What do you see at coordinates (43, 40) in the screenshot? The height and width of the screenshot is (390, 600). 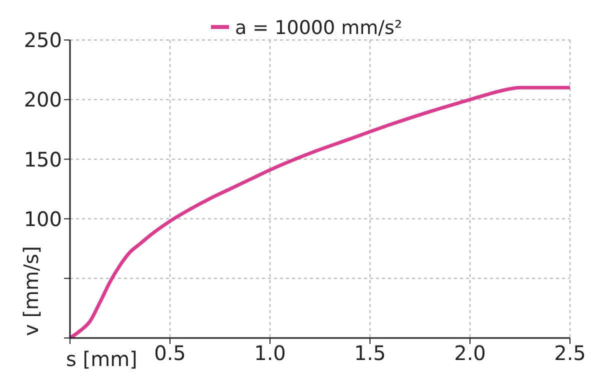 I see `y-tick-label: 250` at bounding box center [43, 40].